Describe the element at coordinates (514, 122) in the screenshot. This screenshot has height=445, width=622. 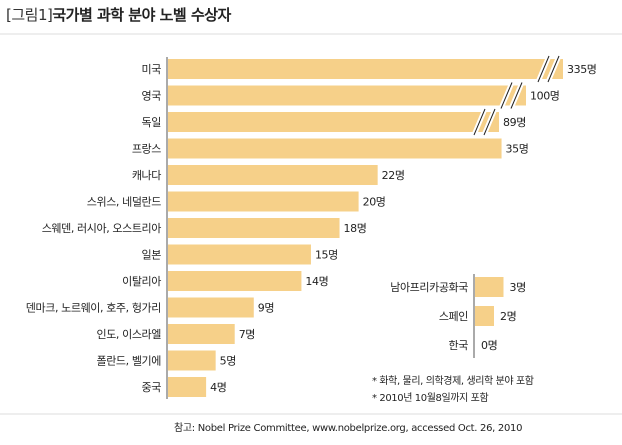
I see `value-label: 89명` at that location.